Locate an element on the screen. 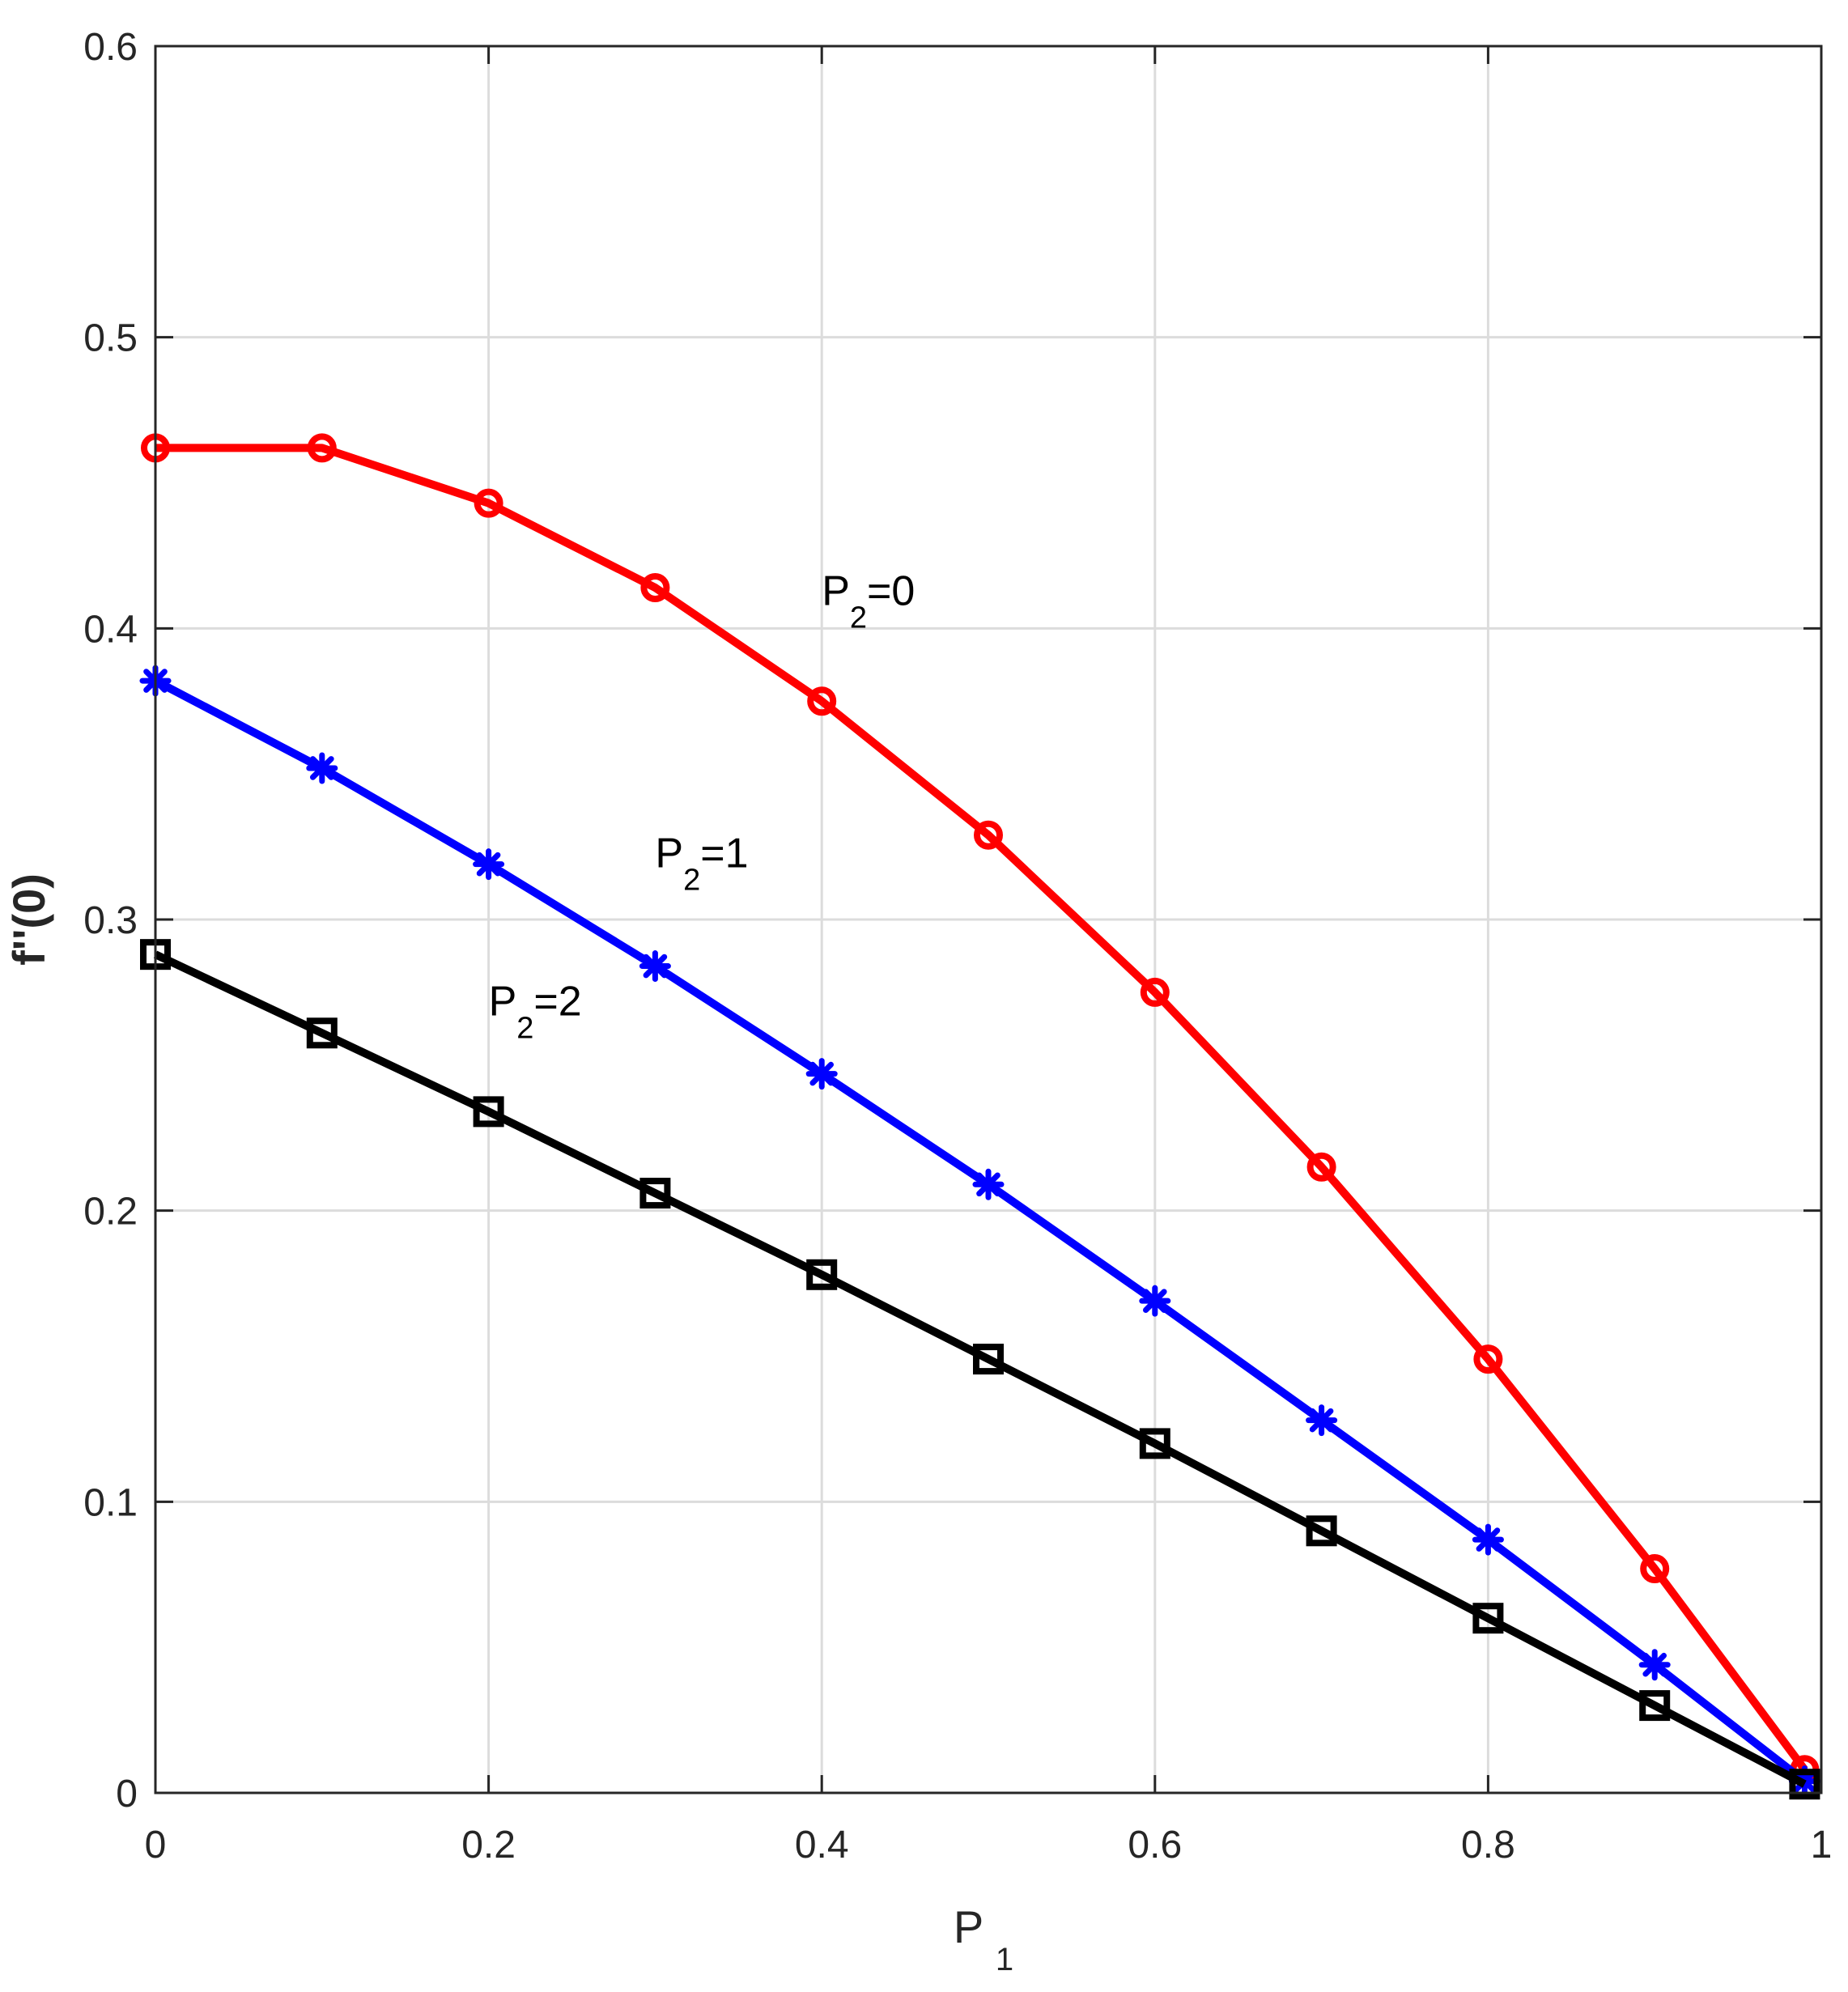 Image resolution: width=1848 pixels, height=1992 pixels. y-tick-label: 0.5 is located at coordinates (111, 338).